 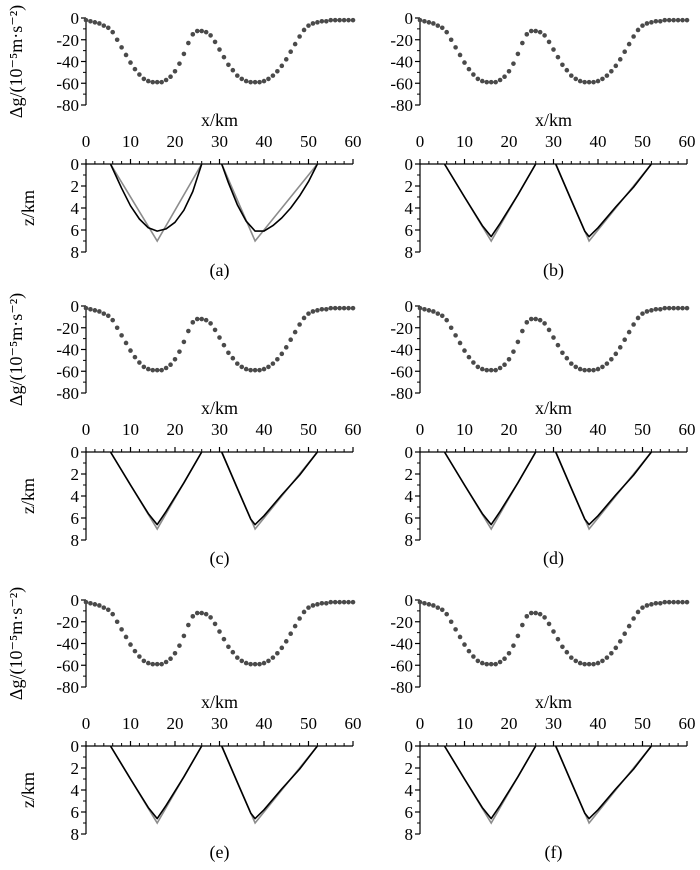 What do you see at coordinates (405, 350) in the screenshot?
I see `gravity-axes: 0 -20 -40 -60 -80` at bounding box center [405, 350].